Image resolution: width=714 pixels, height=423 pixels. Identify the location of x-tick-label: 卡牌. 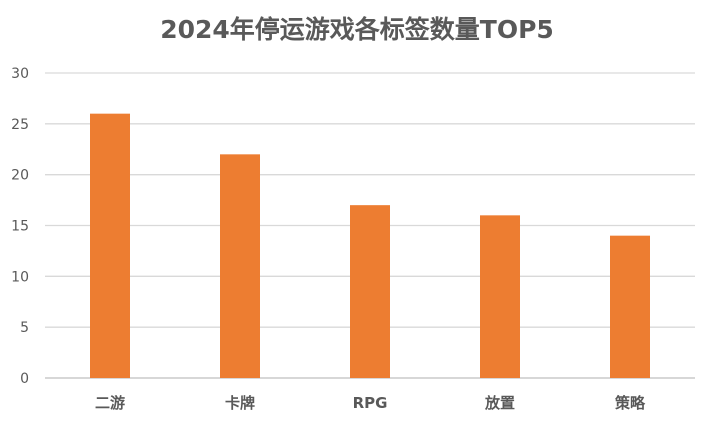
(240, 403).